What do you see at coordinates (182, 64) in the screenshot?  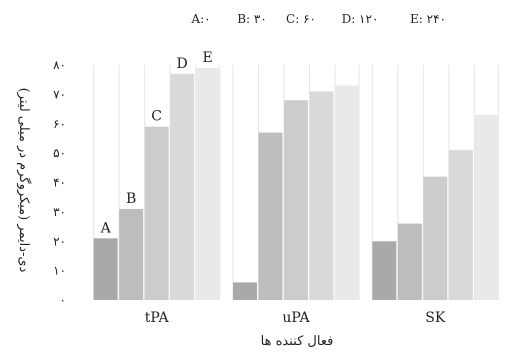 I see `bar-label-D: D` at bounding box center [182, 64].